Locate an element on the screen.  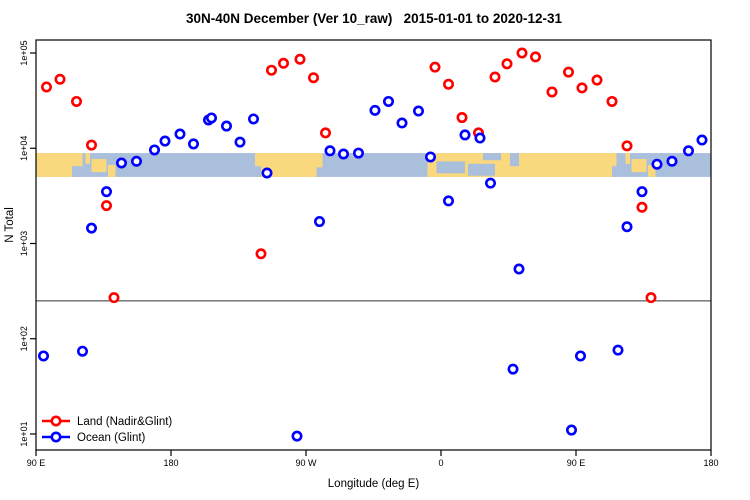
y-tick-label: 1e+03 is located at coordinates (24, 243).